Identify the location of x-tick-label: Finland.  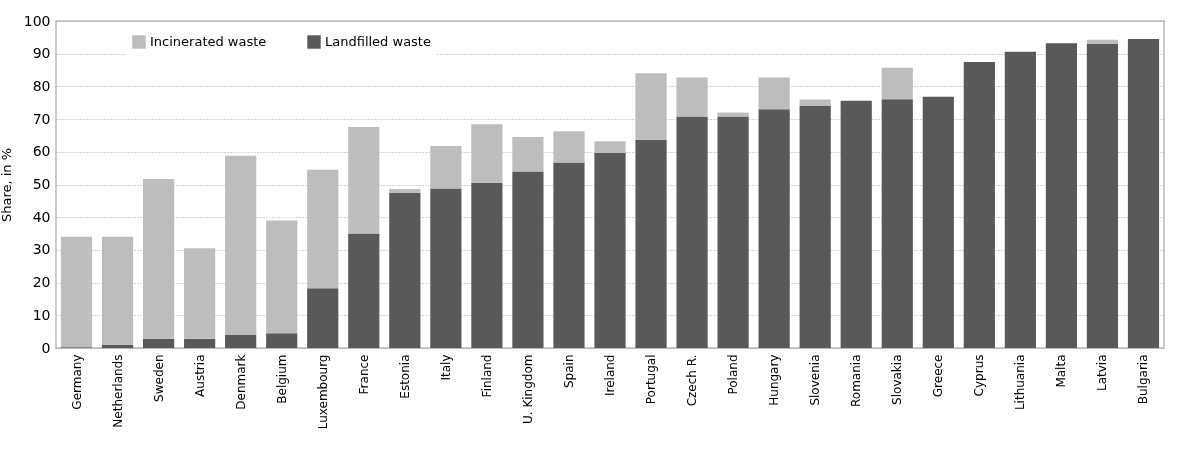
(486, 376).